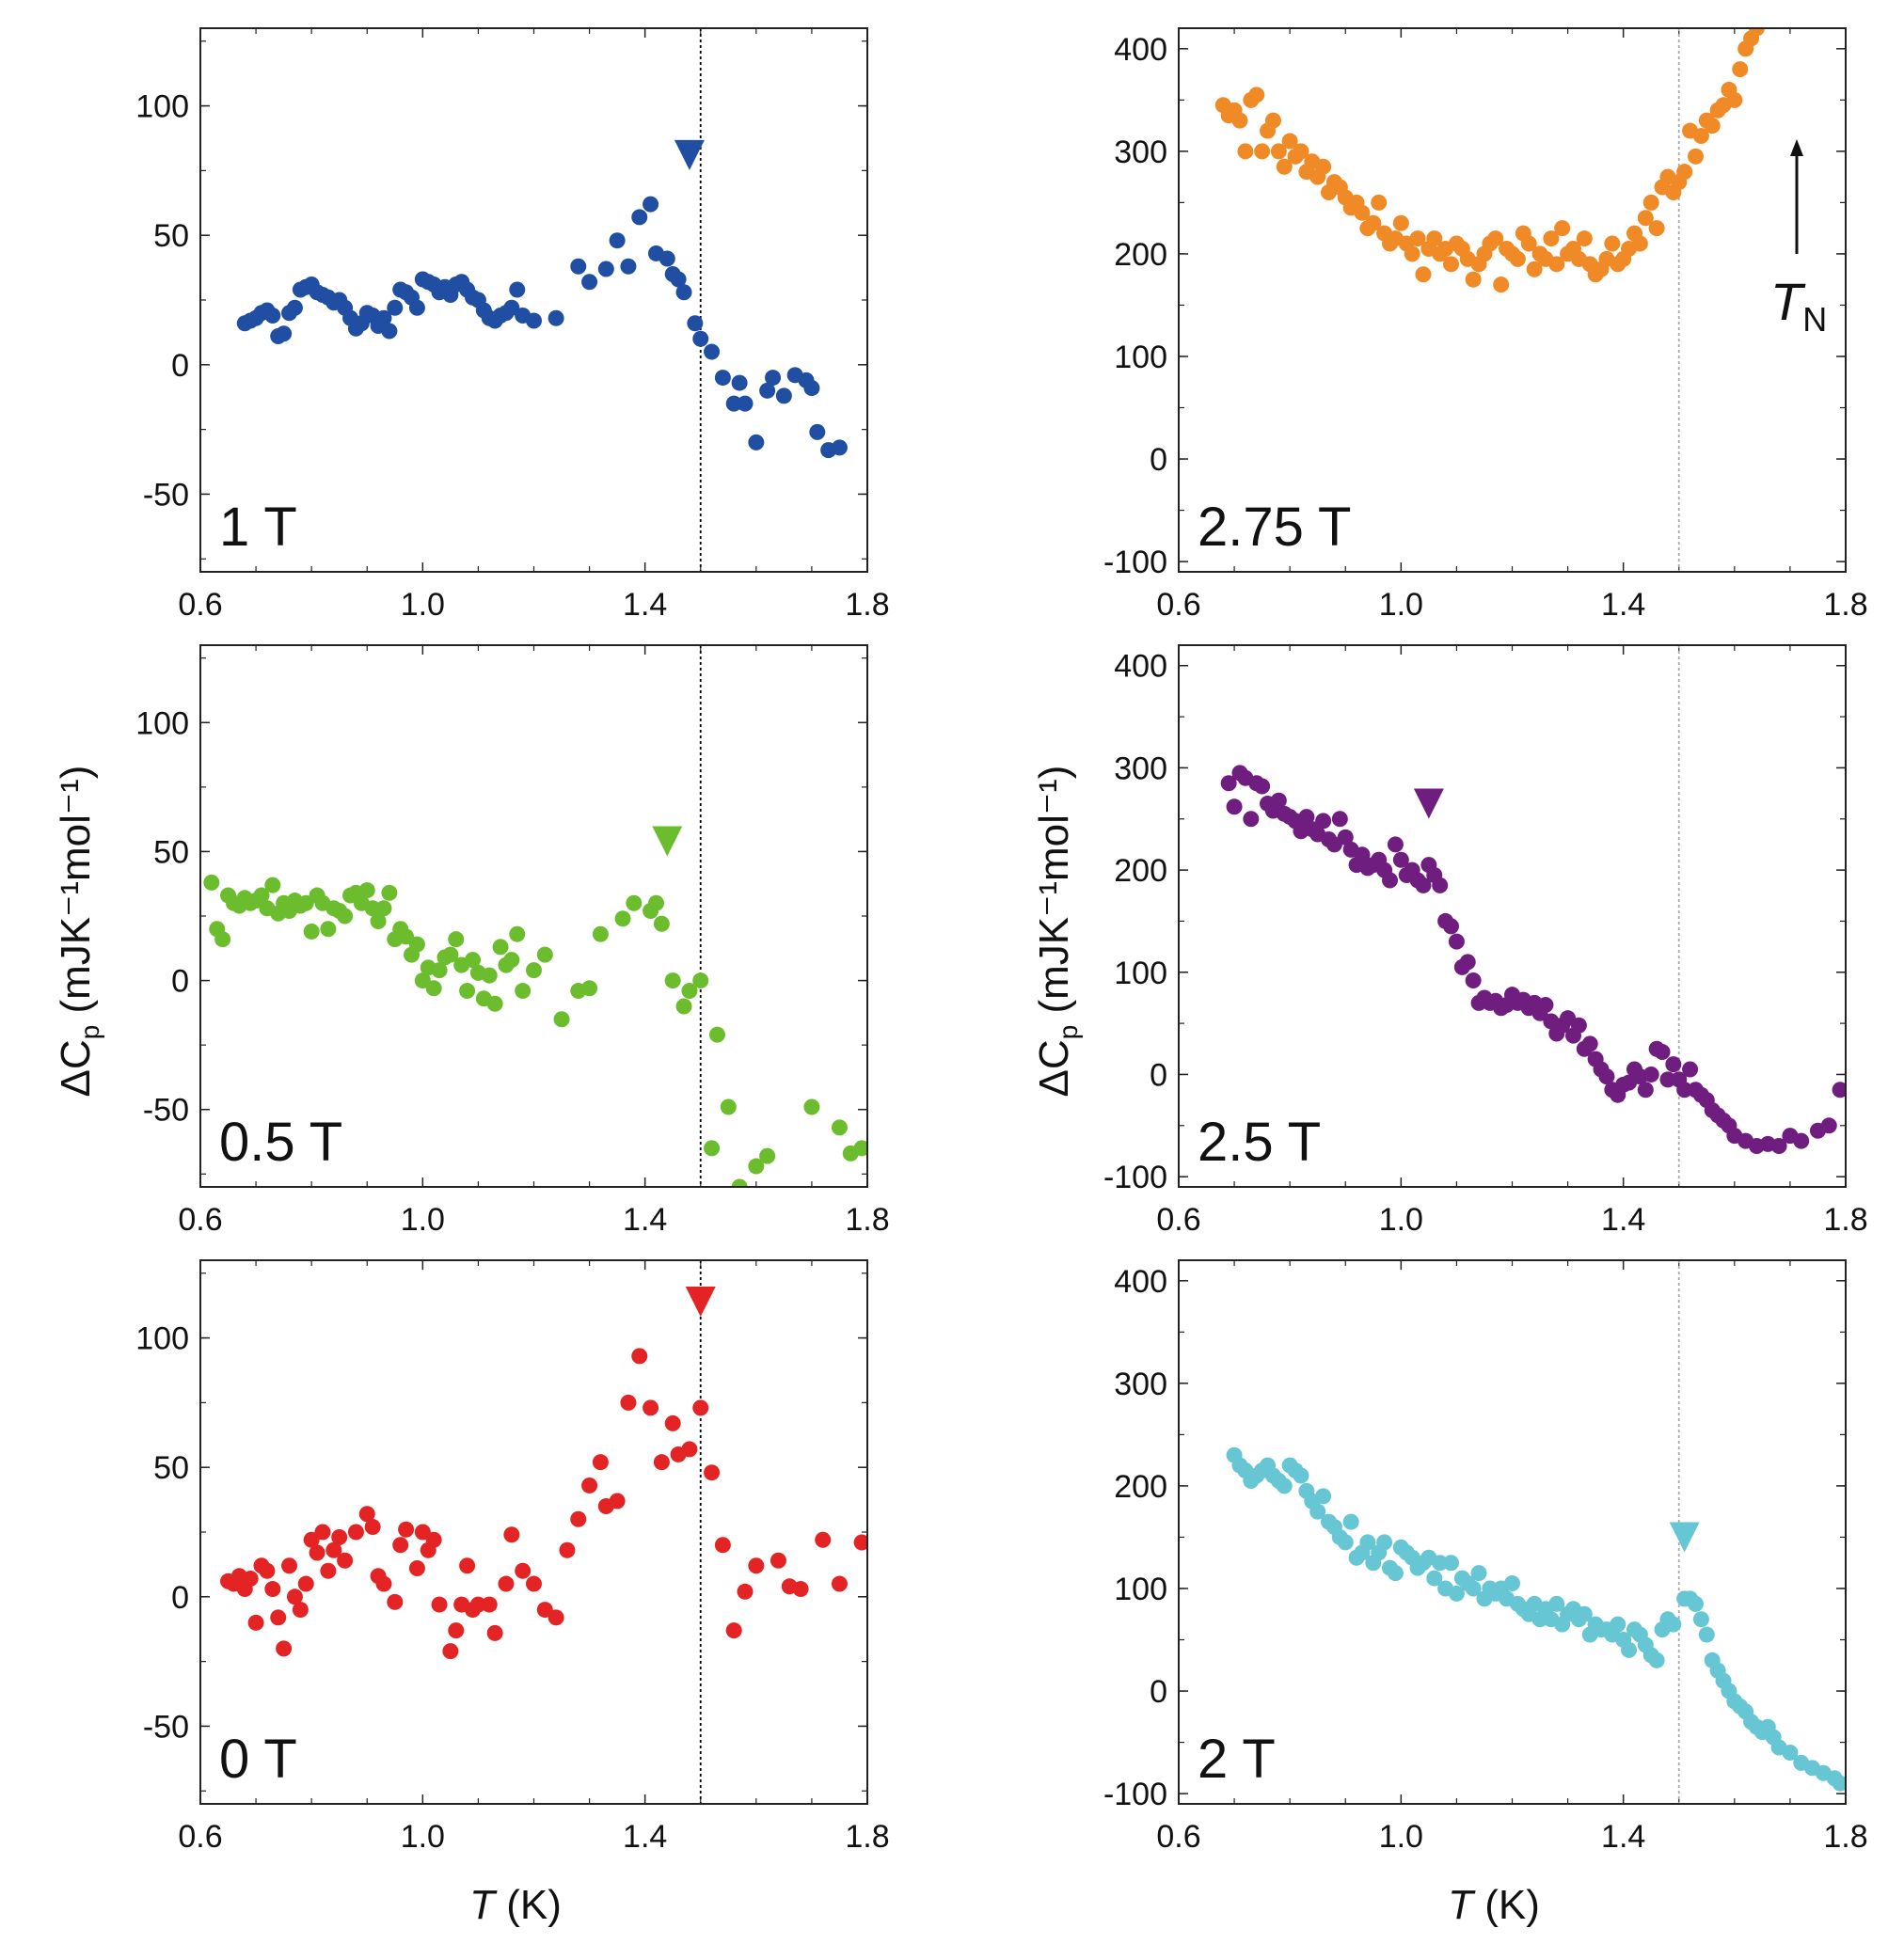  What do you see at coordinates (1140, 1487) in the screenshot?
I see `y-tick-label: 200` at bounding box center [1140, 1487].